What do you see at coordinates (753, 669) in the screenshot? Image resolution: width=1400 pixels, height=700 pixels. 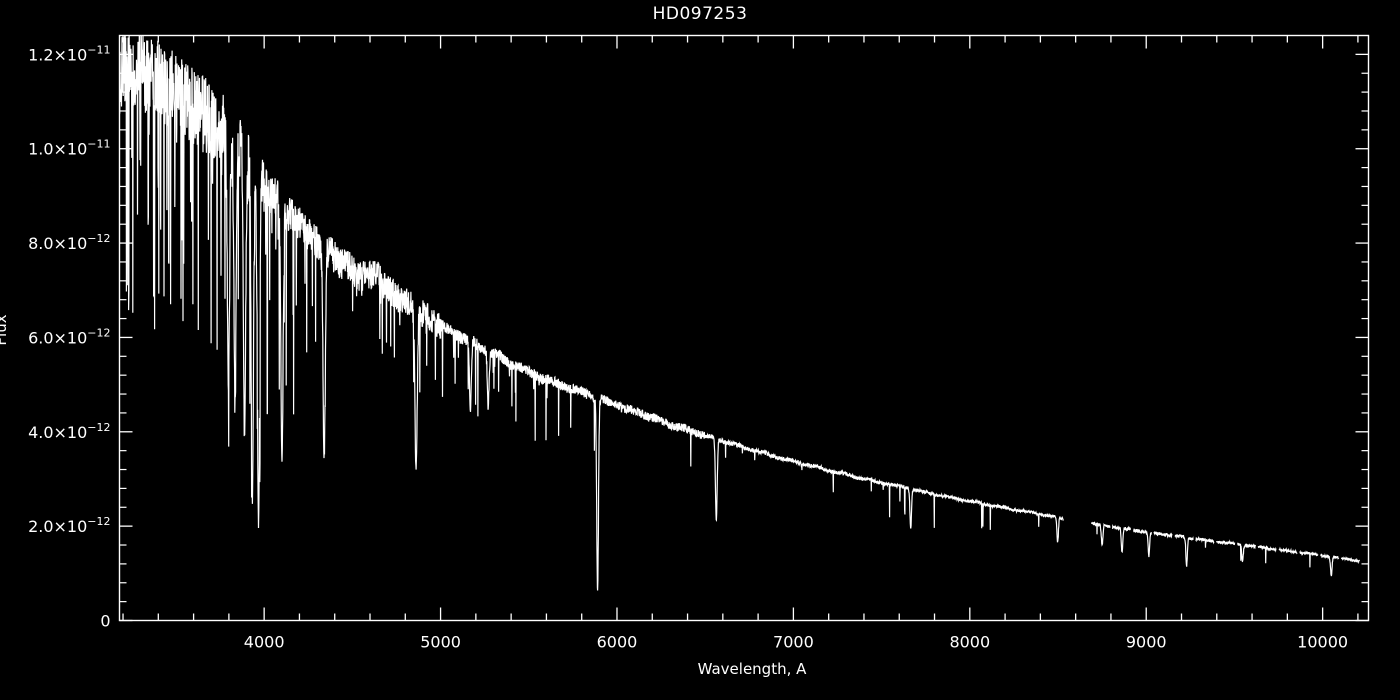 I see `x-axis-title: Wavelength, A` at bounding box center [753, 669].